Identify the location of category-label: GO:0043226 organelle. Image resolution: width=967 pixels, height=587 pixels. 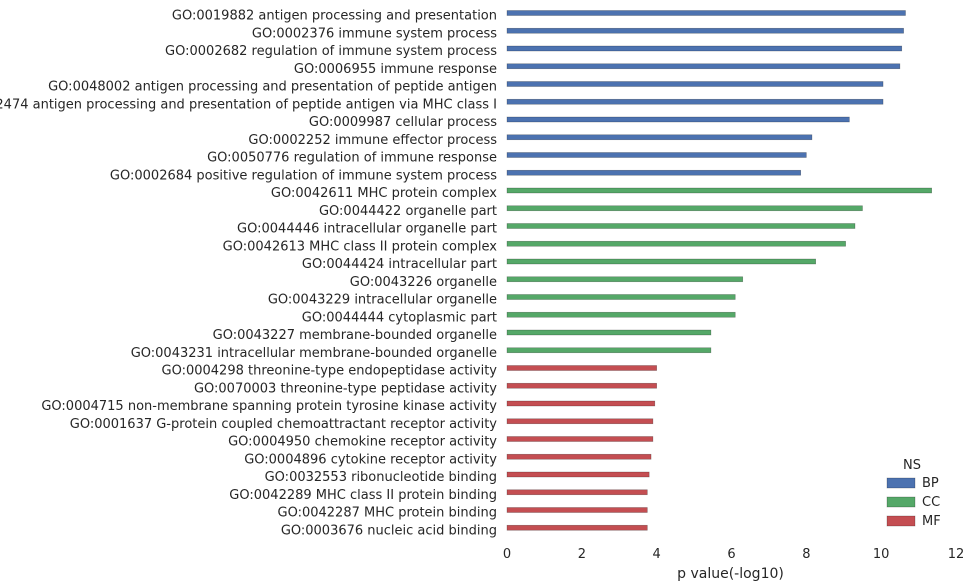
(423, 282).